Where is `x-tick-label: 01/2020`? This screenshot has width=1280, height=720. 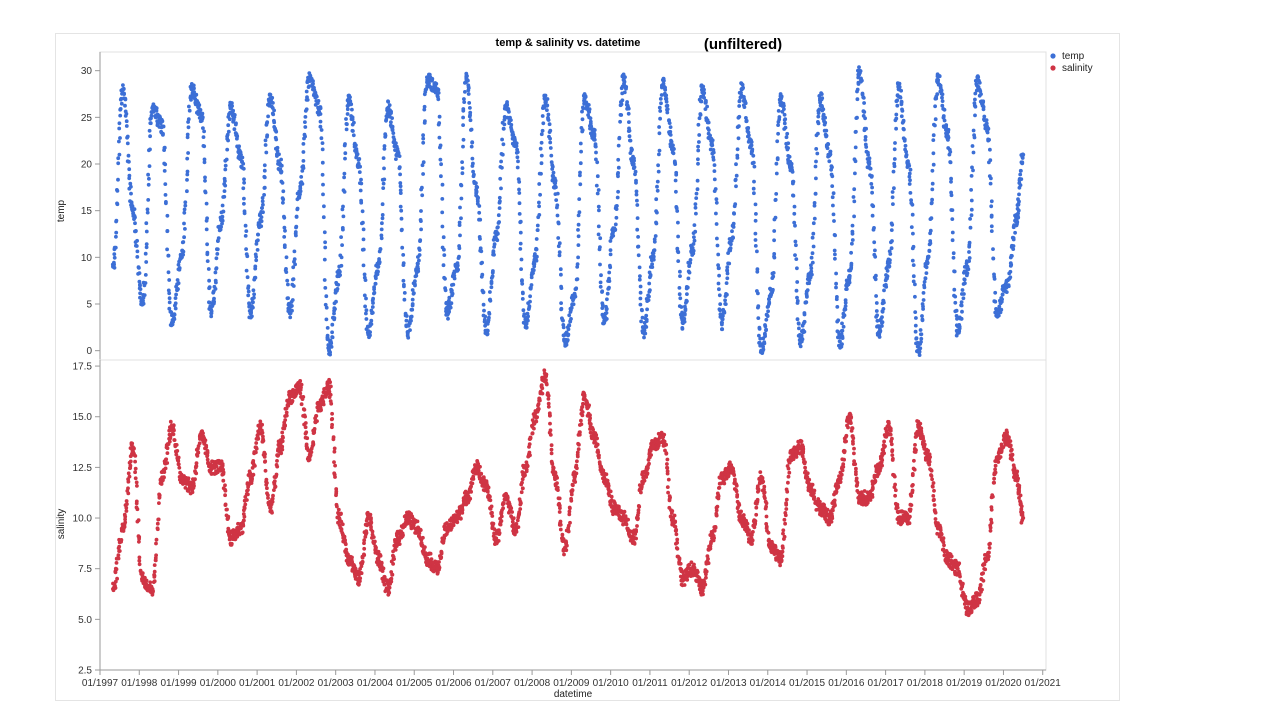 x-tick-label: 01/2020 is located at coordinates (1003, 683).